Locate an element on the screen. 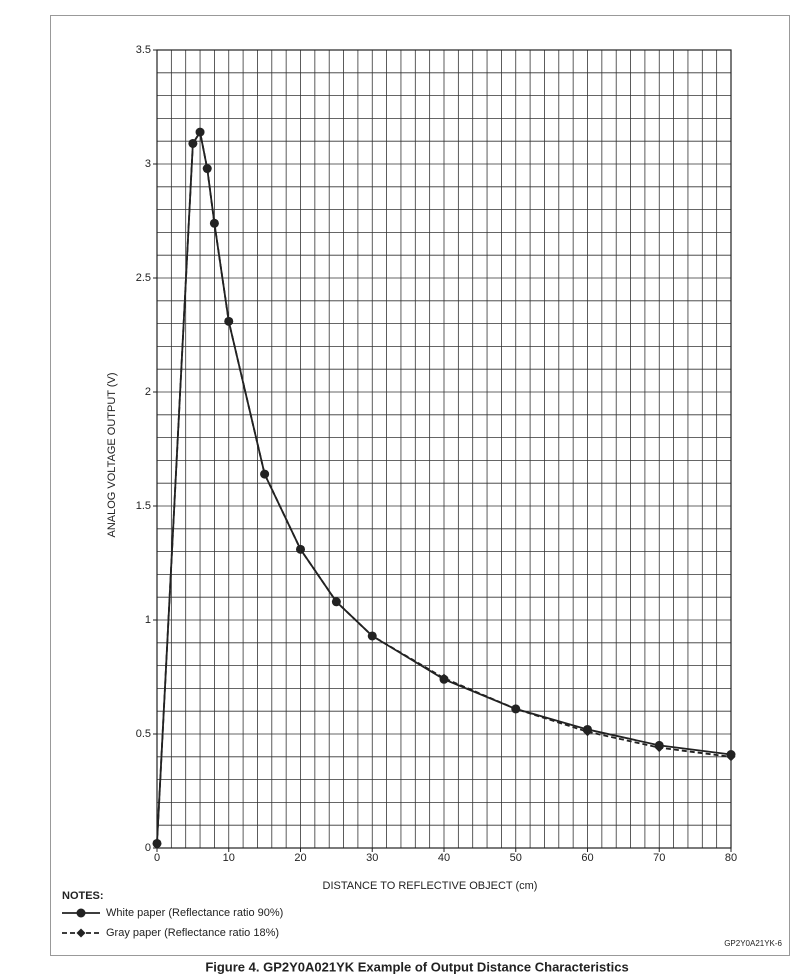 Image resolution: width=805 pixels, height=980 pixels. x-tick-label: 30 is located at coordinates (372, 858).